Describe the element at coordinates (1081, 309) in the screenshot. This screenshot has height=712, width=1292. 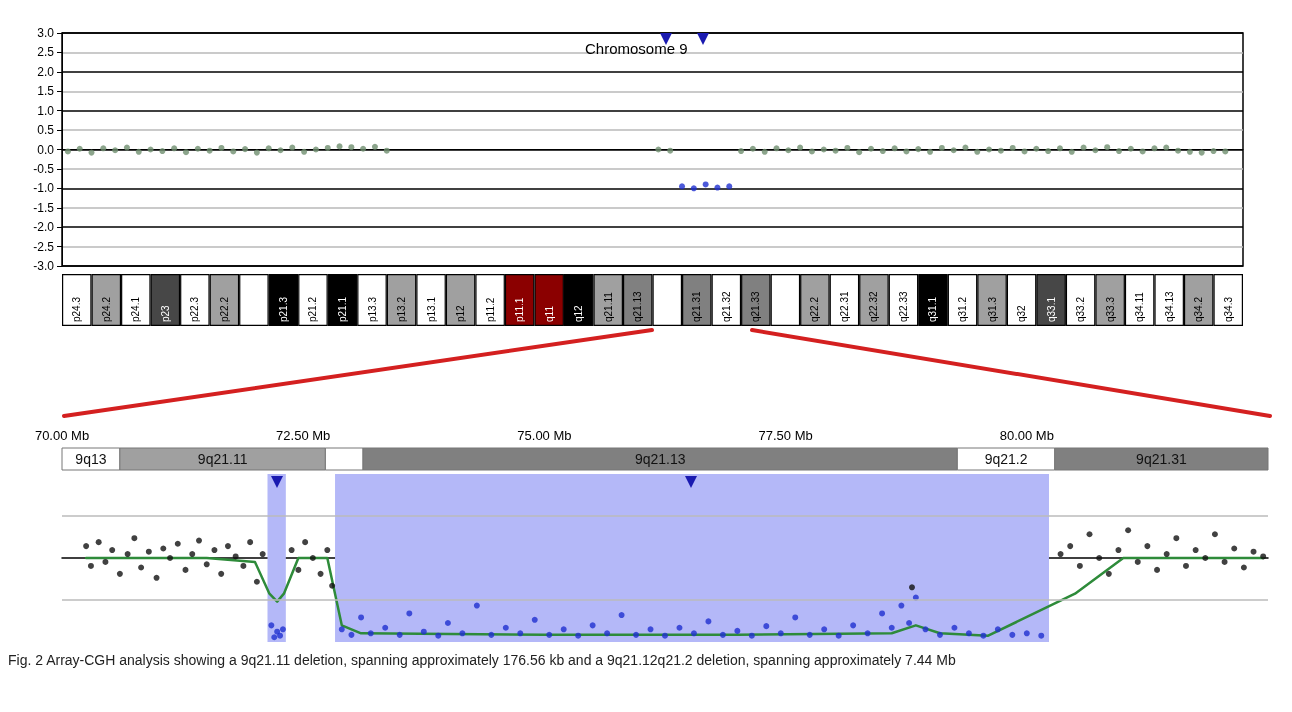
I see `x-tick-label: q33.2` at that location.